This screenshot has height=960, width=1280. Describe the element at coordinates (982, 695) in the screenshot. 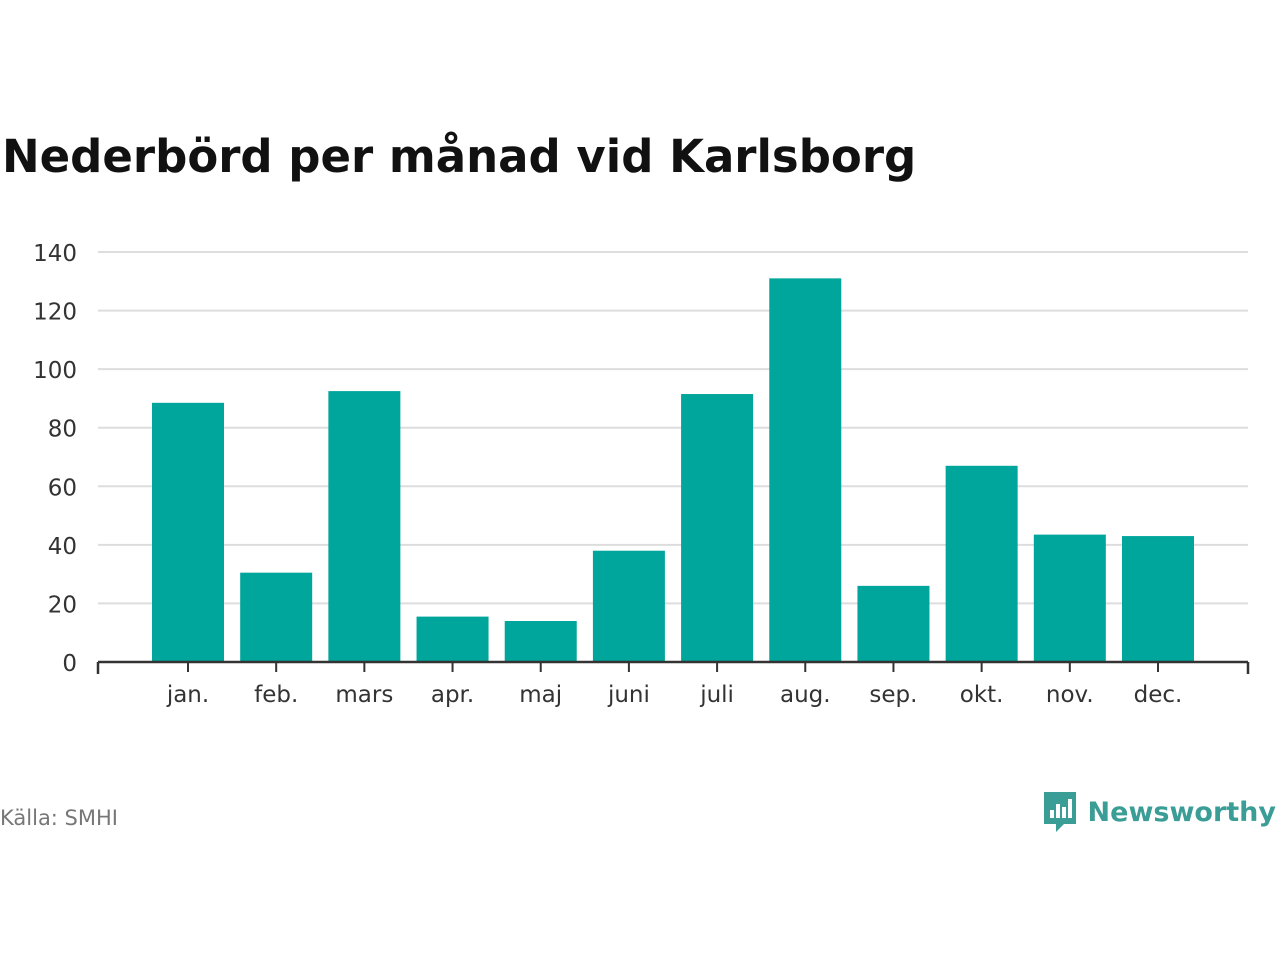

I see `x-tick-label: okt.` at that location.